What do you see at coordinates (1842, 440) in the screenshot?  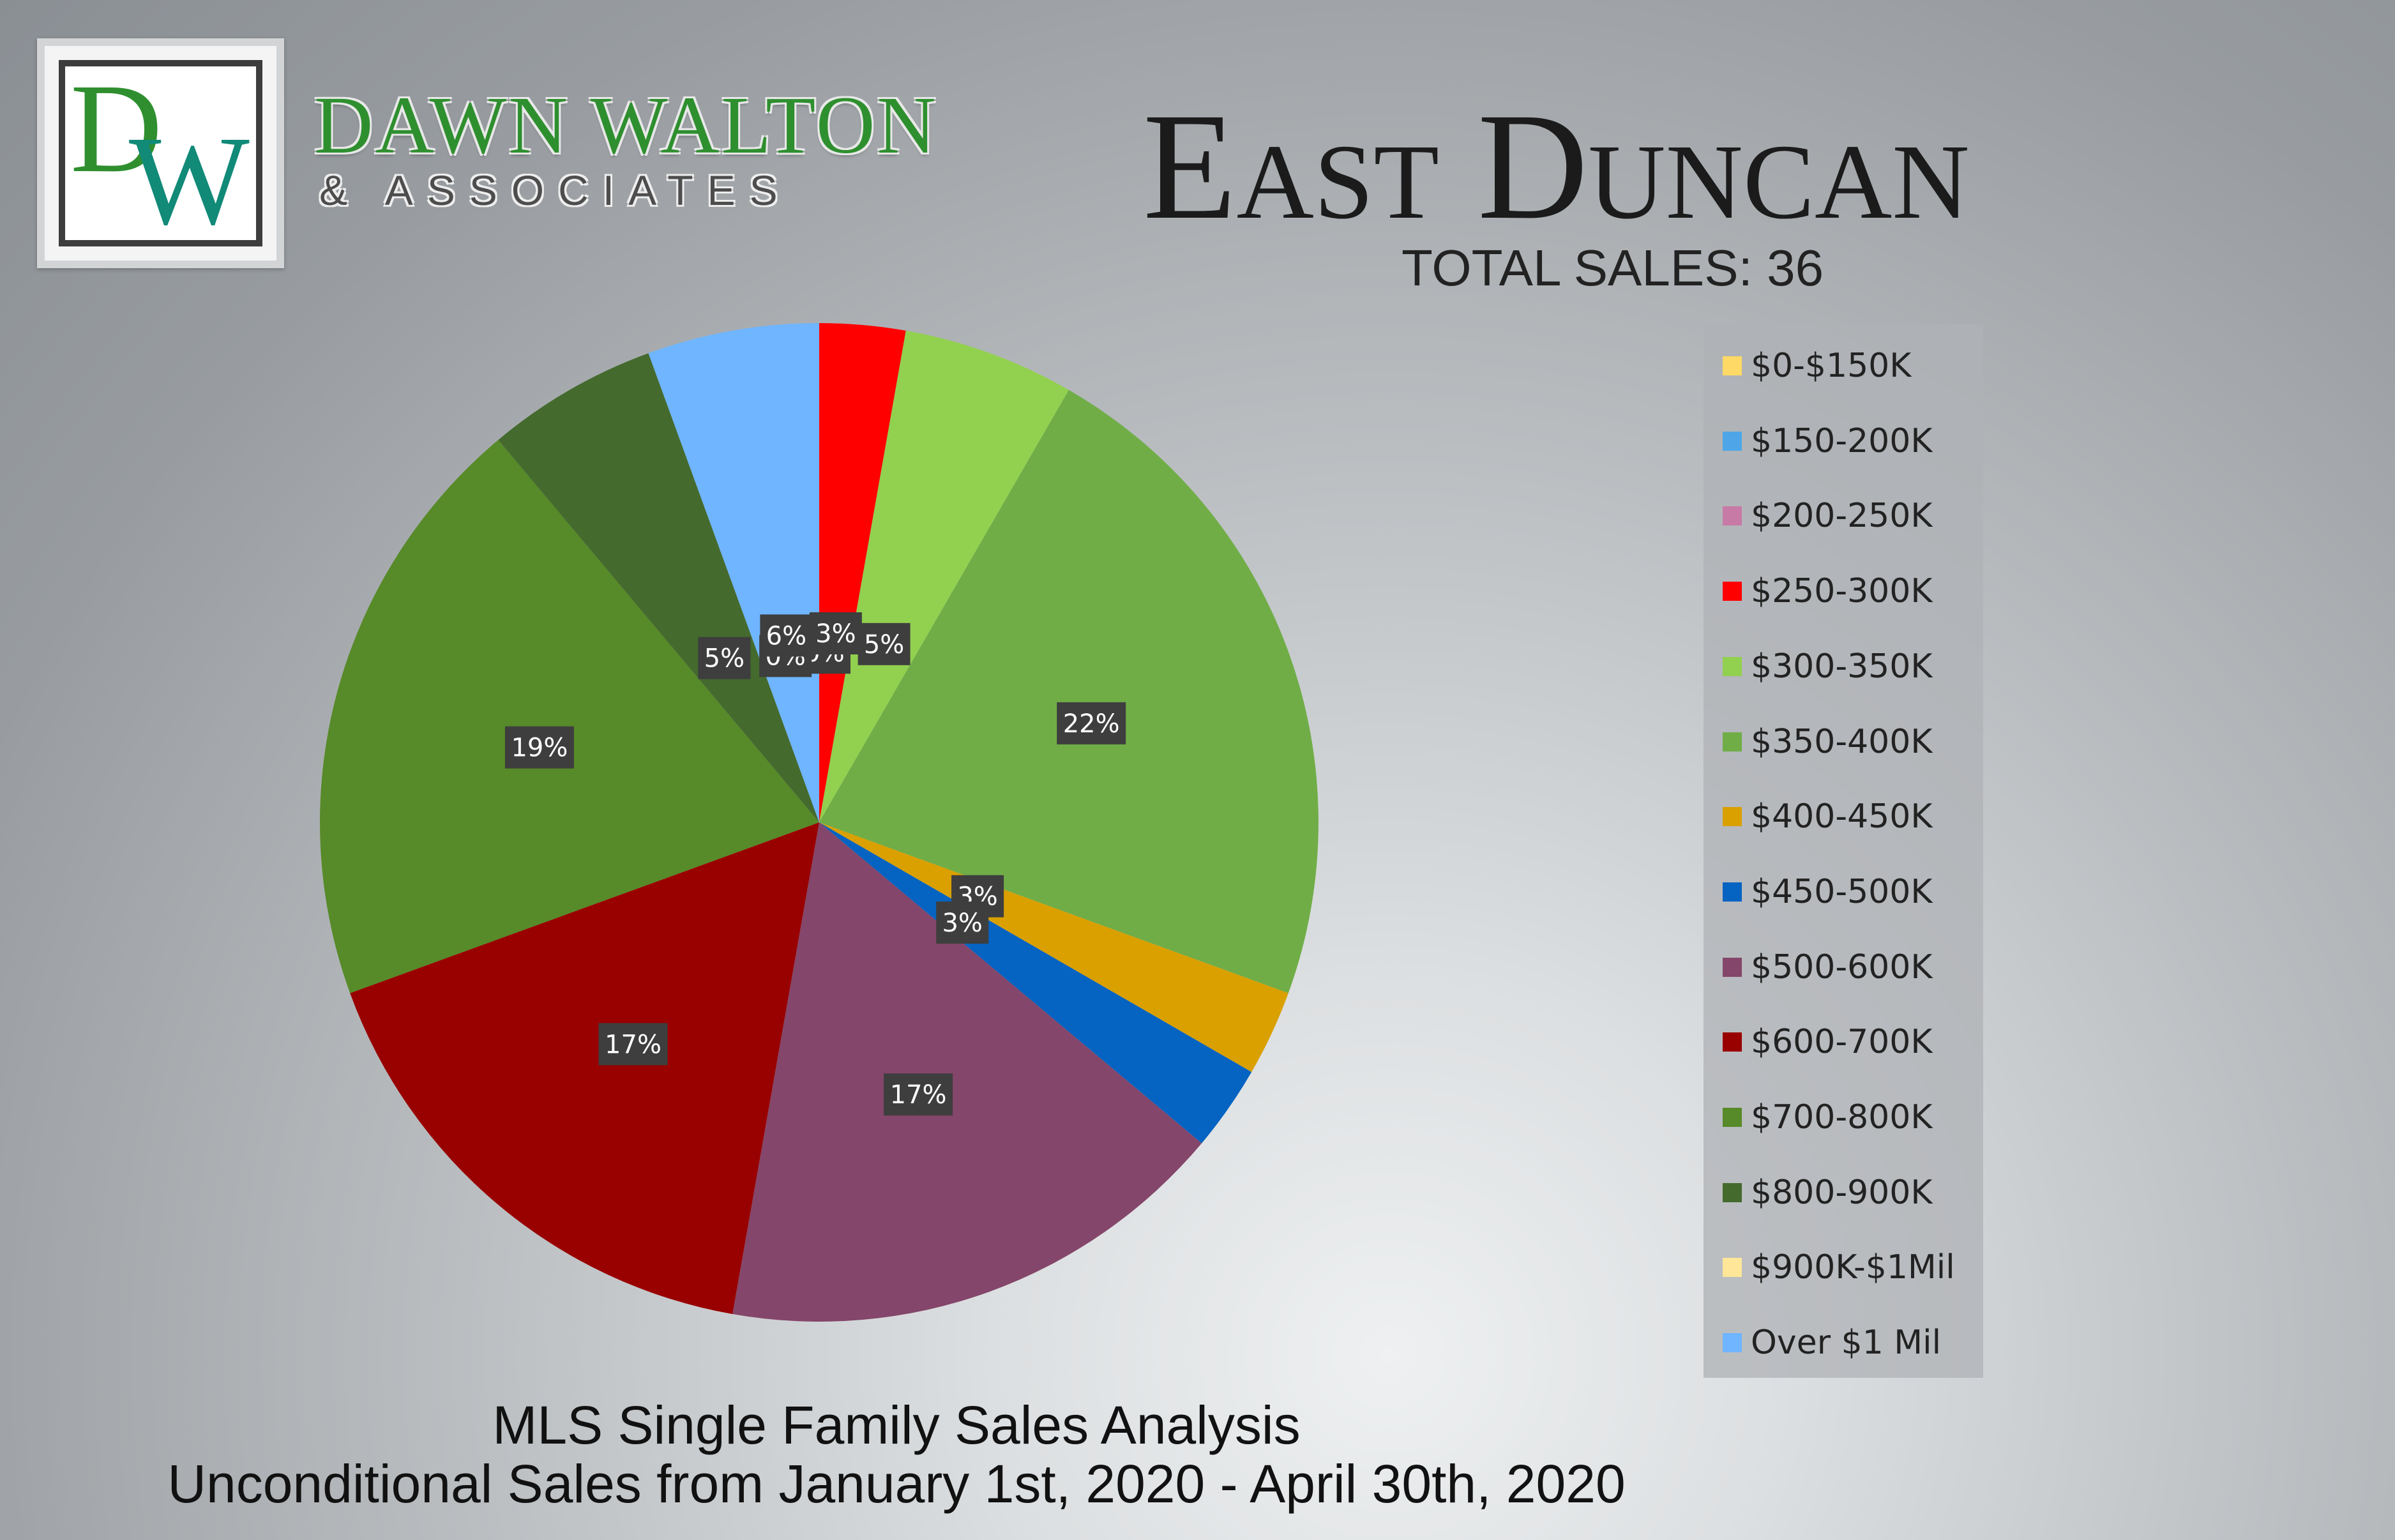 I see `legend-label: $150-200K` at bounding box center [1842, 440].